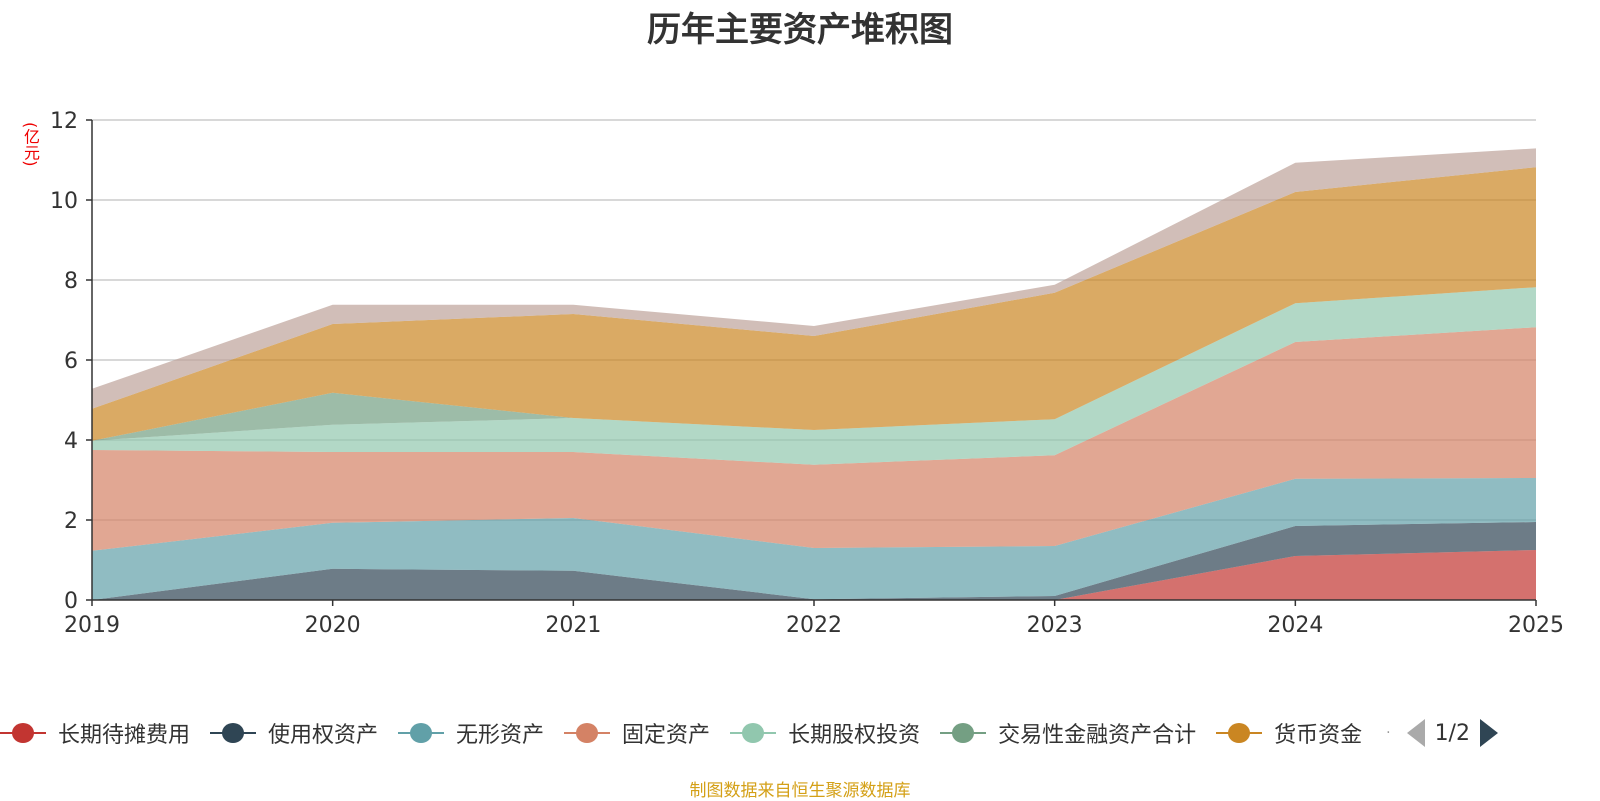 The image size is (1600, 801). What do you see at coordinates (71, 281) in the screenshot?
I see `y-tick-label: 8` at bounding box center [71, 281].